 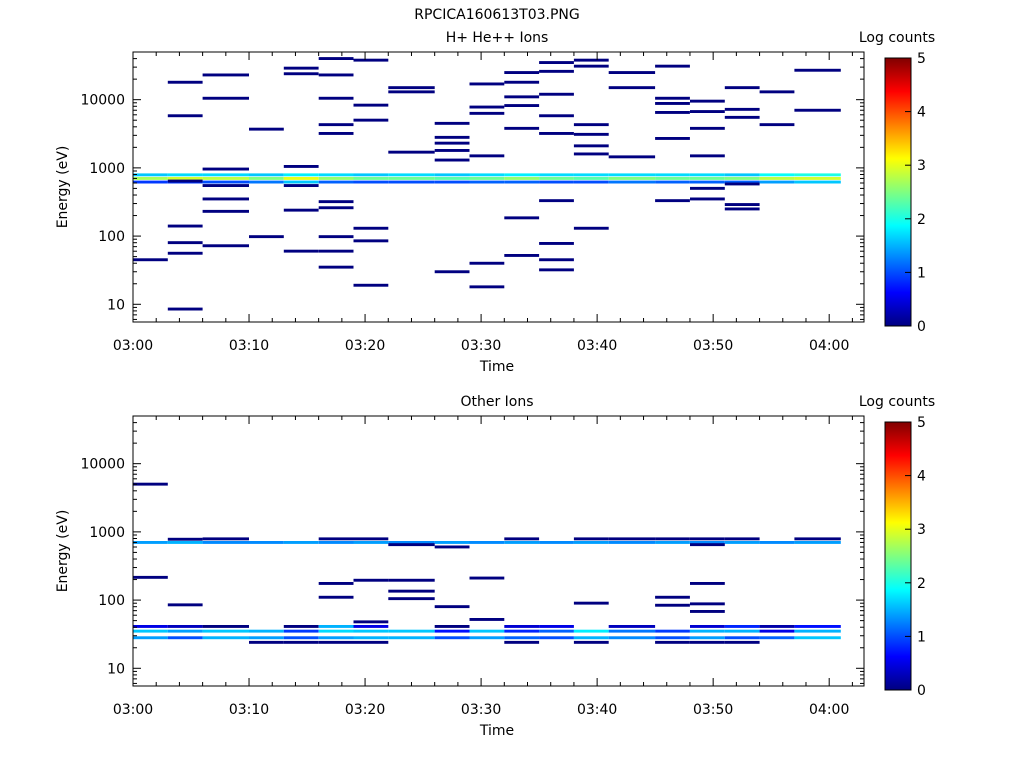 I want to click on x-tick-label: 03:50, so click(x=713, y=710).